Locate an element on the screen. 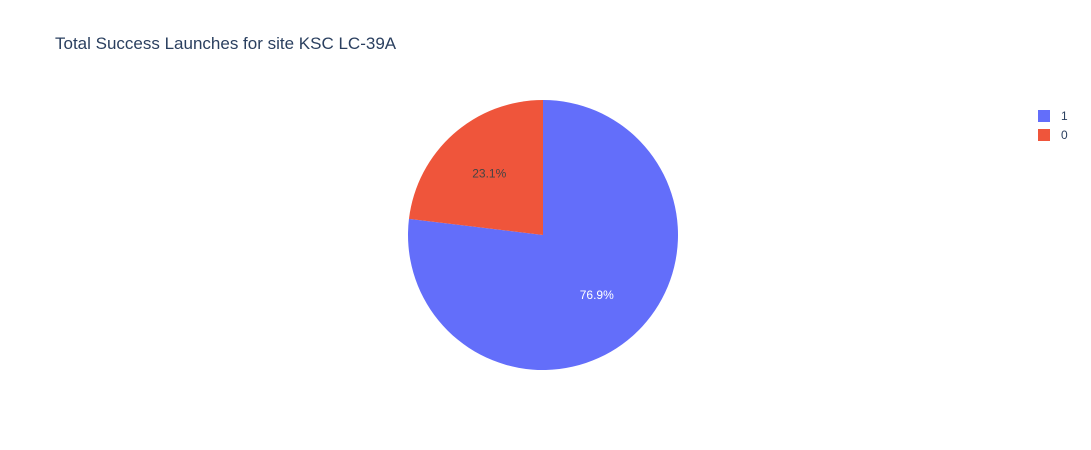  pie-slice-label-1: 76.9% is located at coordinates (597, 295).